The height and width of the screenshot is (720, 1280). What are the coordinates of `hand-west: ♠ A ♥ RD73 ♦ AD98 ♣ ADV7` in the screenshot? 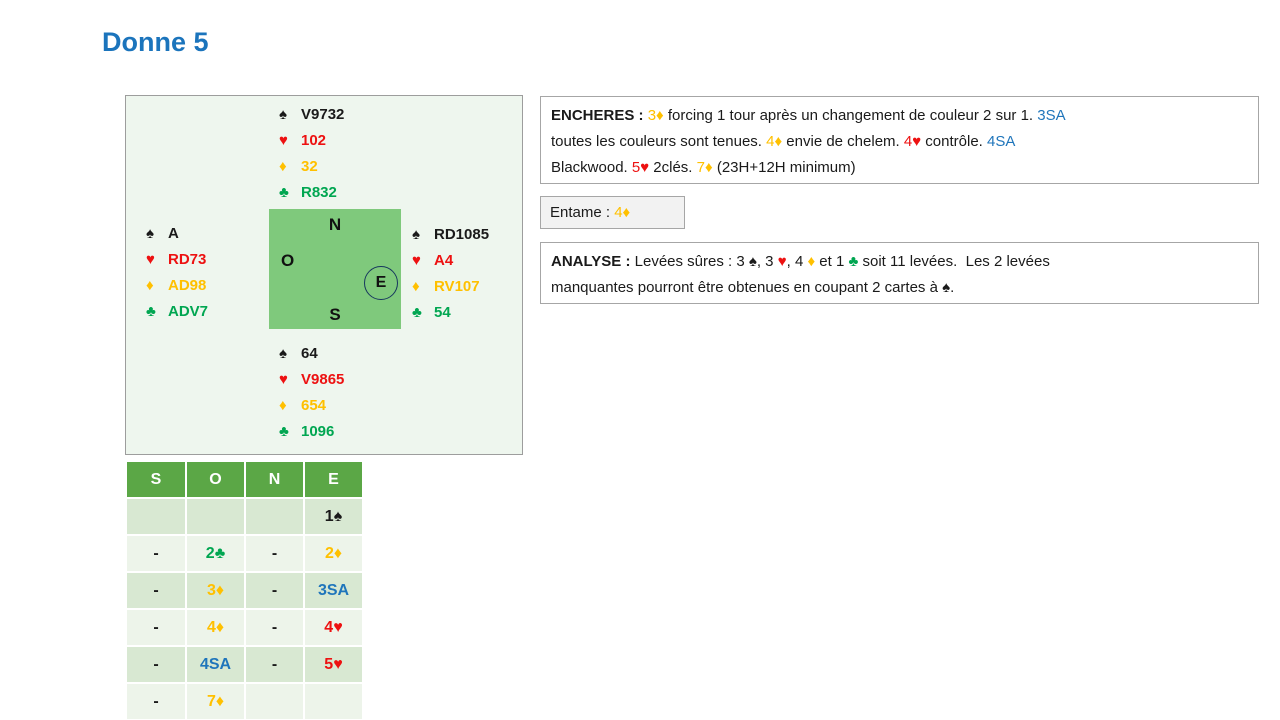 It's located at (177, 272).